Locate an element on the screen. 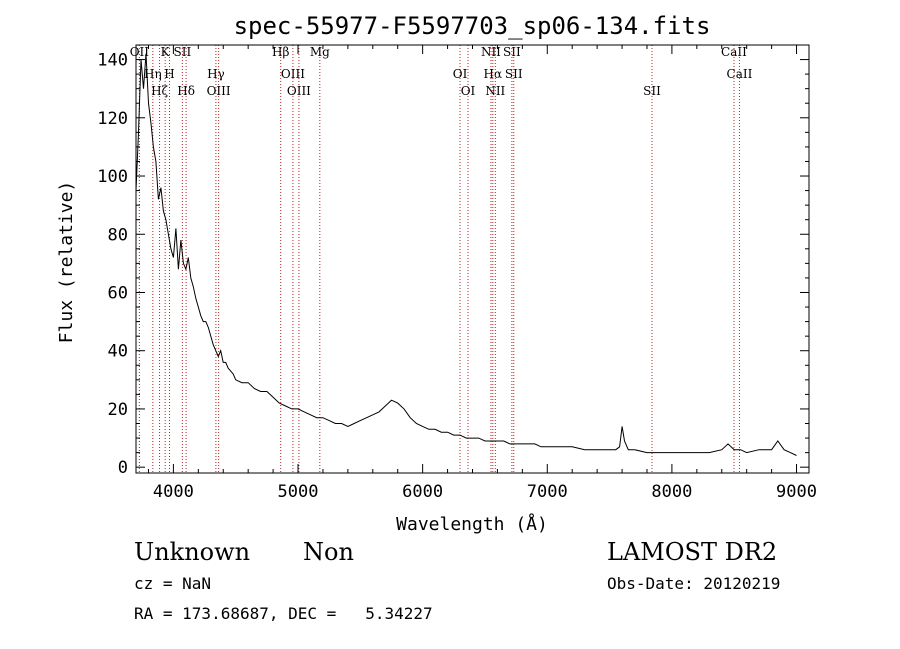 The image size is (900, 649). ra-dec-coordinates: RA = 173.68687, DEC = 5.34227 is located at coordinates (283, 613).